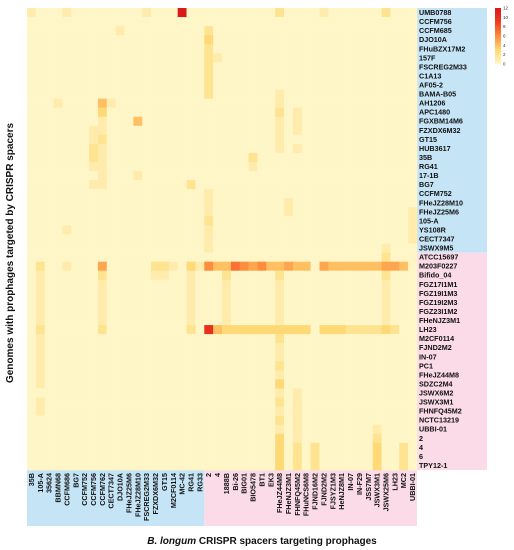 The image size is (514, 550). Describe the element at coordinates (432, 103) in the screenshot. I see `row-label: AH1206` at that location.